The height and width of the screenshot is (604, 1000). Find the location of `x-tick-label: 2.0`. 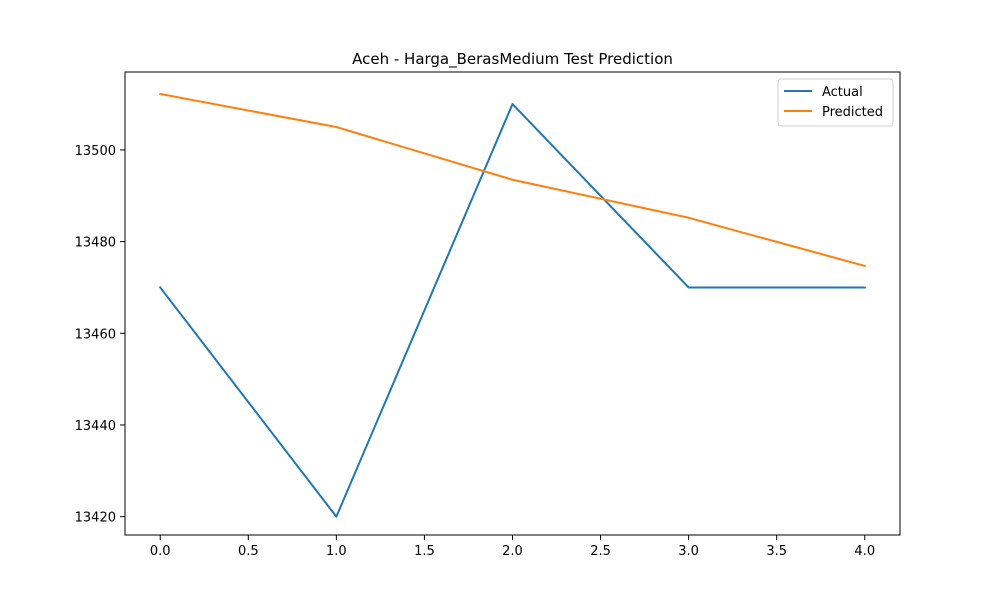

x-tick-label: 2.0 is located at coordinates (512, 551).